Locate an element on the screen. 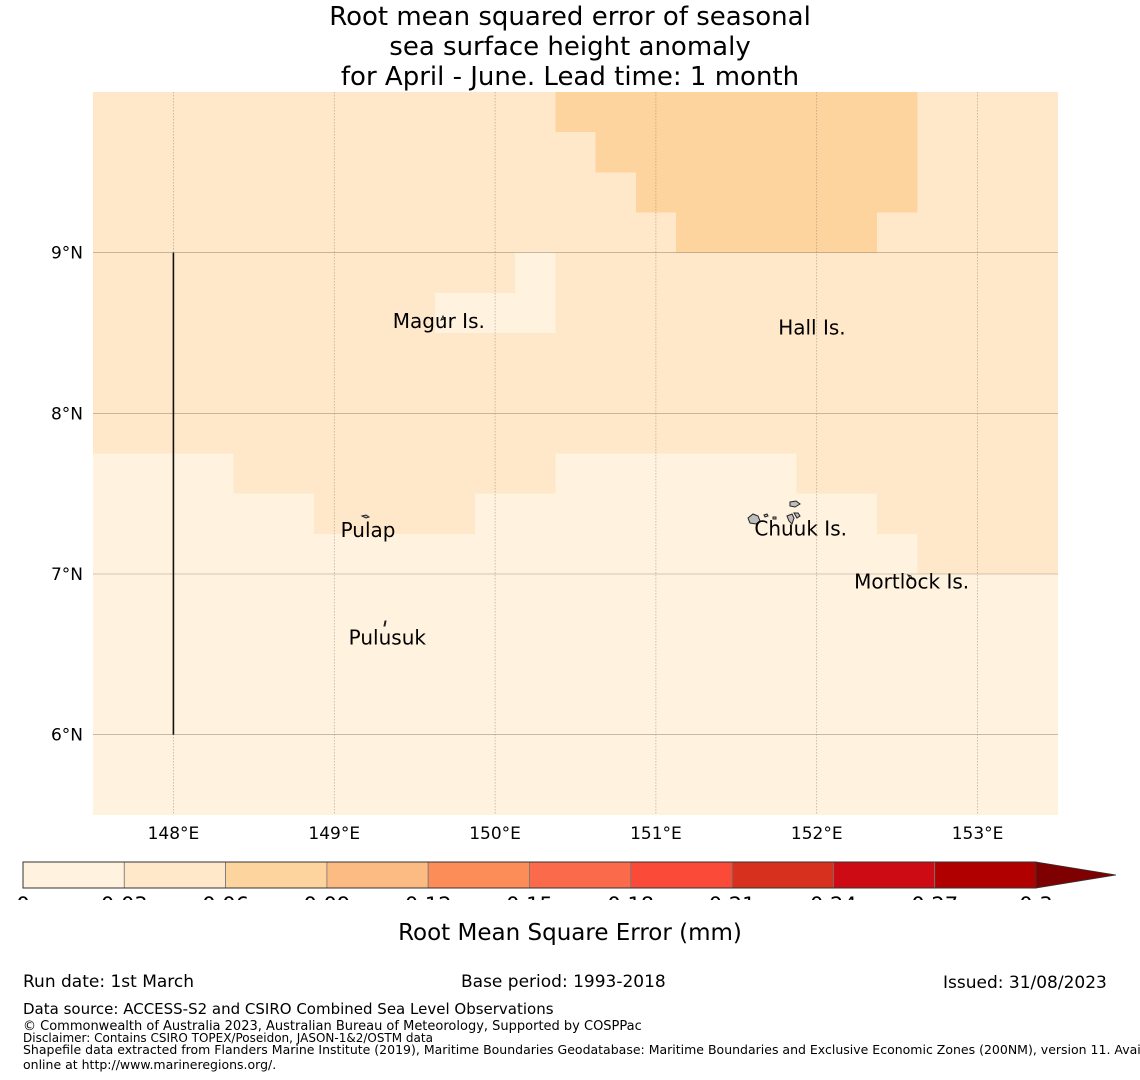 This screenshot has width=1140, height=1080. title-line-3: for April - June. Lead time: 1 month is located at coordinates (570, 77).